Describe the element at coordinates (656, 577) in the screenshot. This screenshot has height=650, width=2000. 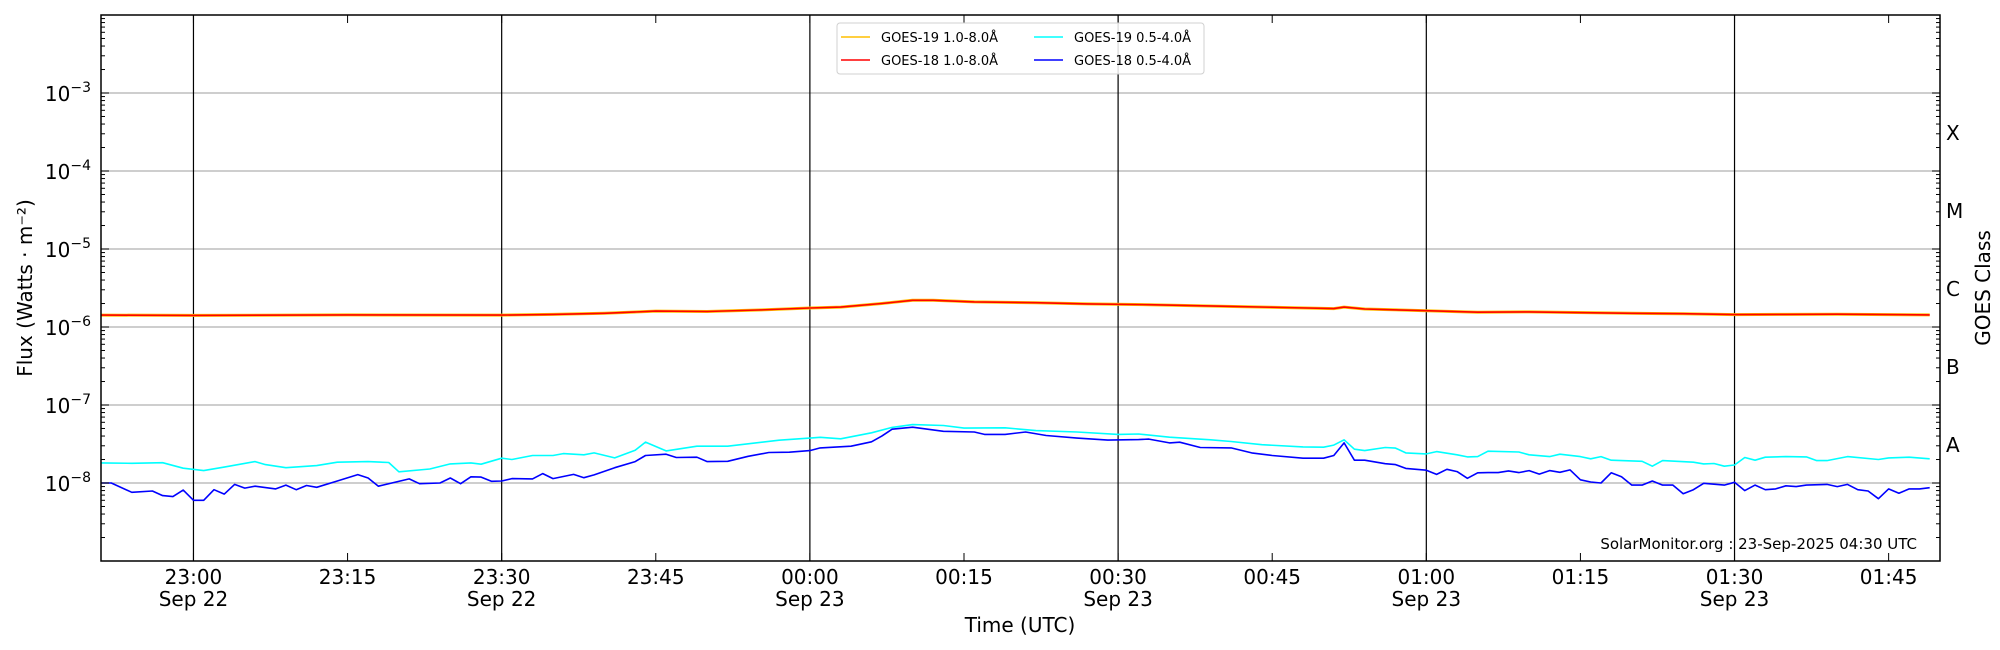
I see `x-tick-label: 23:45` at that location.